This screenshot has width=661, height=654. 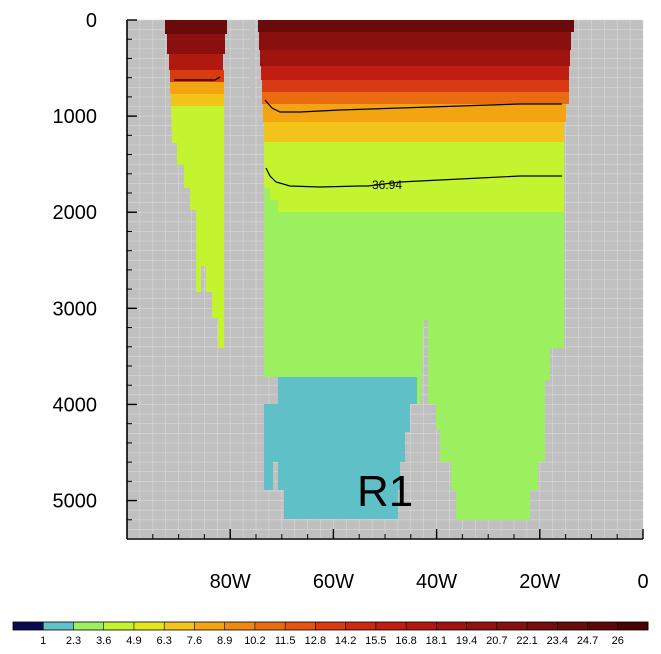 I want to click on west-layer-mid2, so click(x=197, y=76).